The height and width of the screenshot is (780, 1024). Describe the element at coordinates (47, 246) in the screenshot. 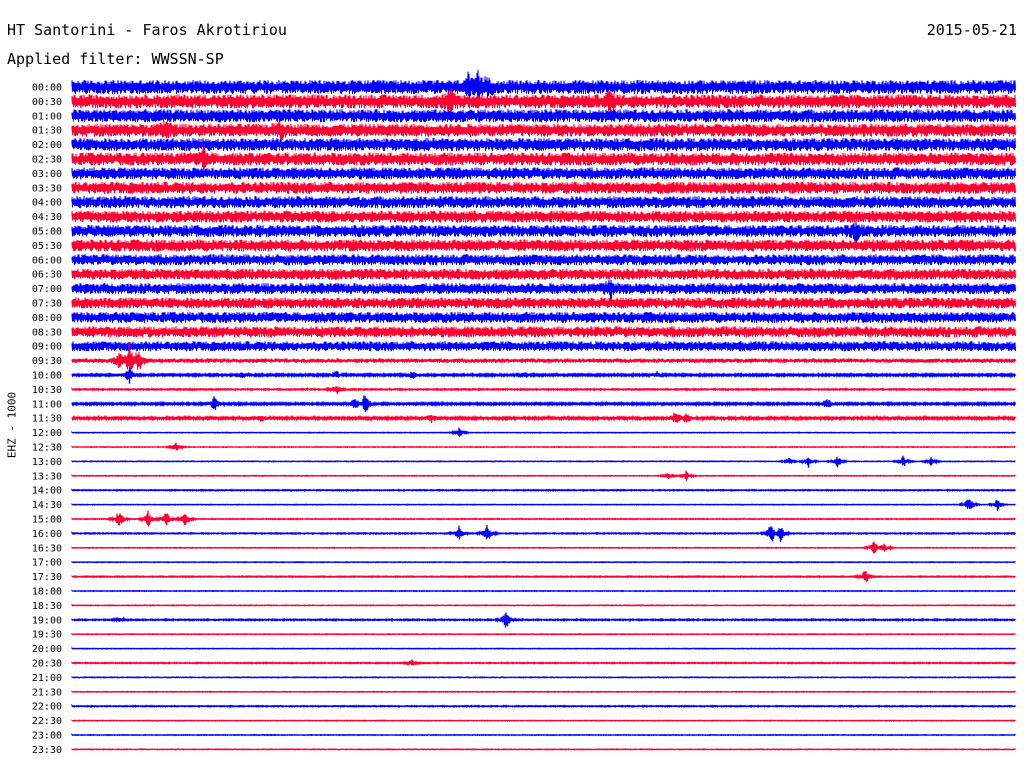

I see `time-tick-label: 05:30` at that location.